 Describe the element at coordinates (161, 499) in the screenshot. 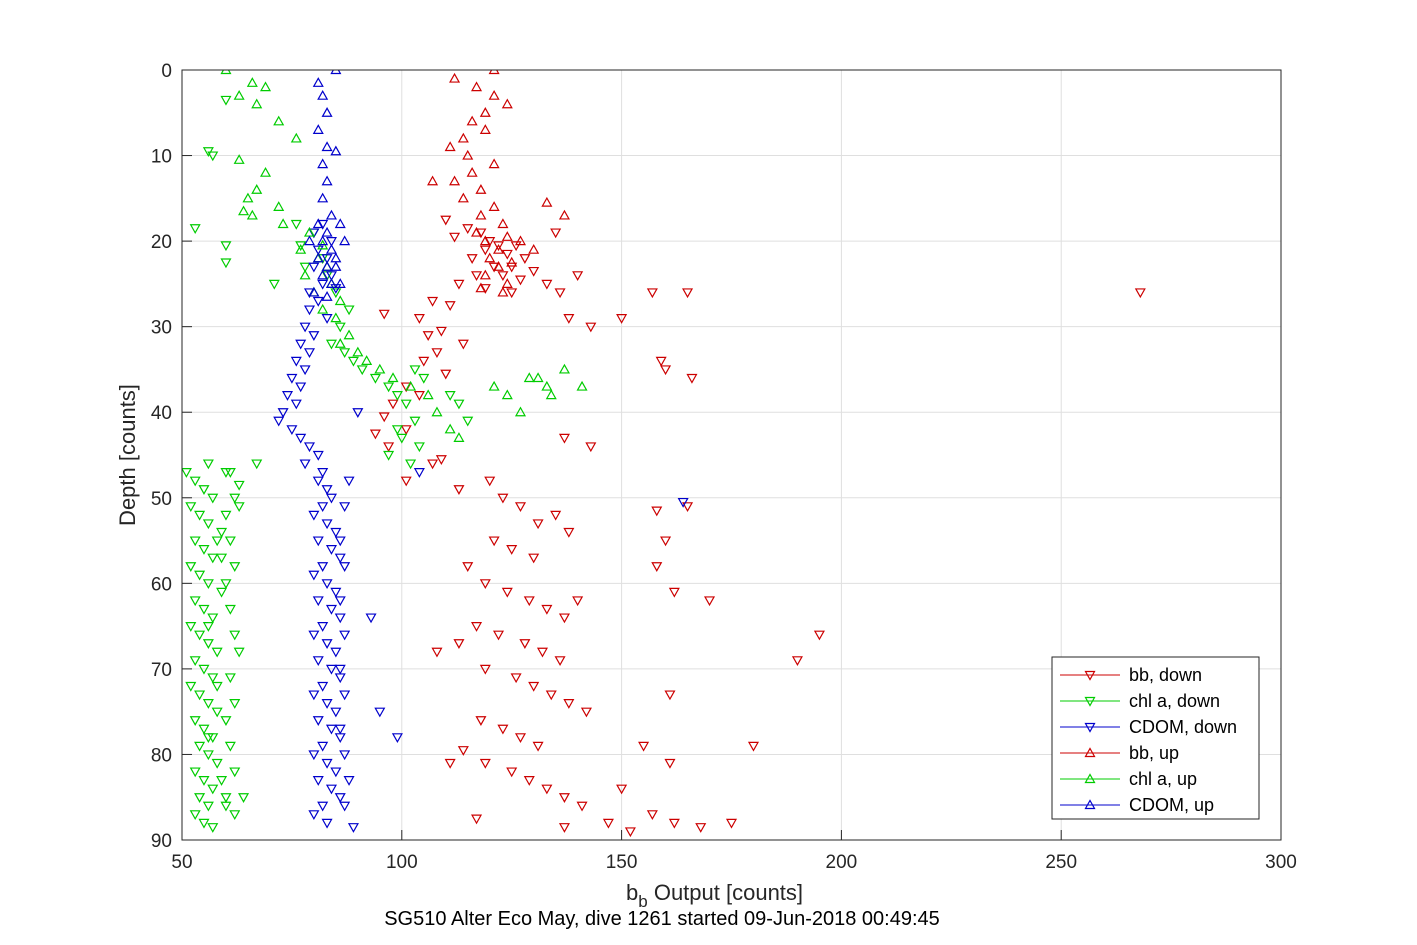

I see `y-tick-label: 50` at that location.